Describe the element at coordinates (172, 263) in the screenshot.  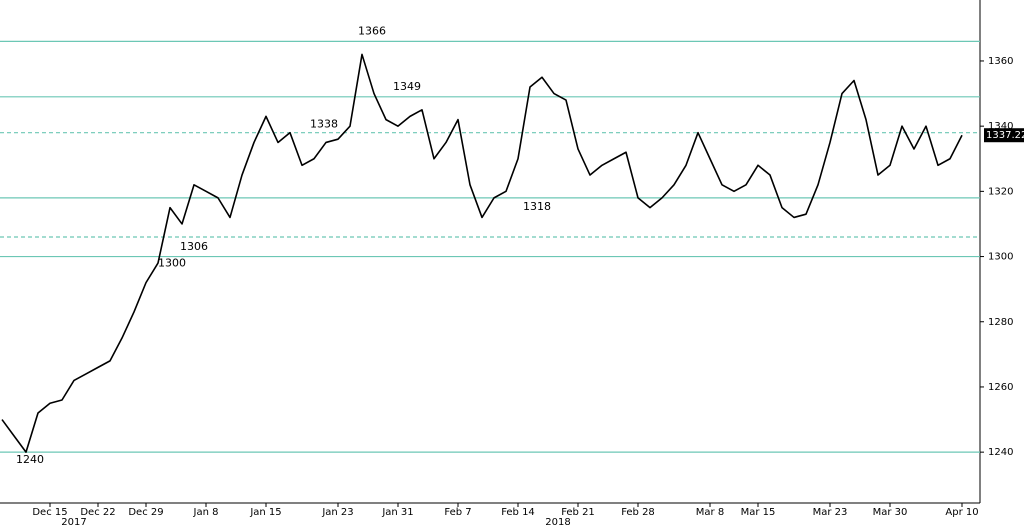
I see `level-label: 1300` at that location.